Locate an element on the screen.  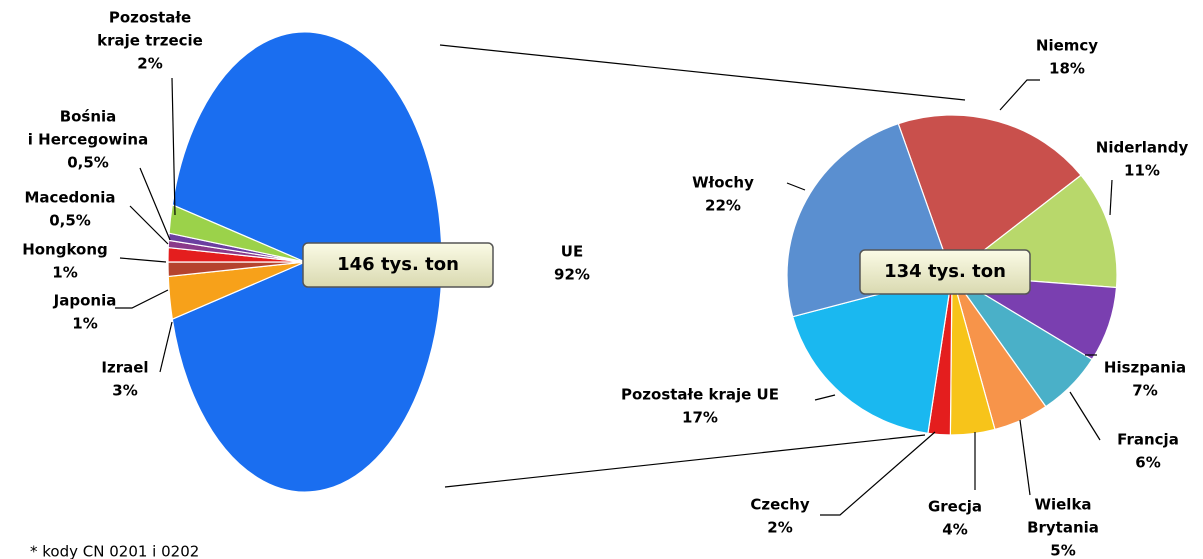
footnote: * kody CN 0201 i 0202 is located at coordinates (114, 551).